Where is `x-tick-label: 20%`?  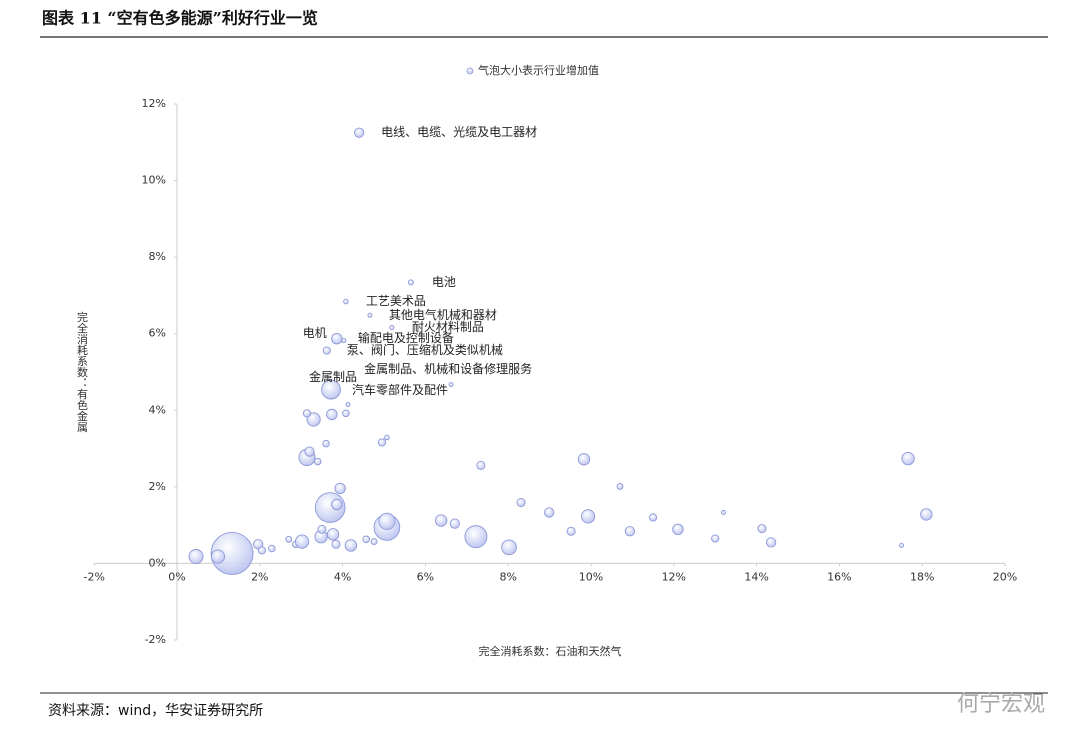 x-tick-label: 20% is located at coordinates (1005, 576).